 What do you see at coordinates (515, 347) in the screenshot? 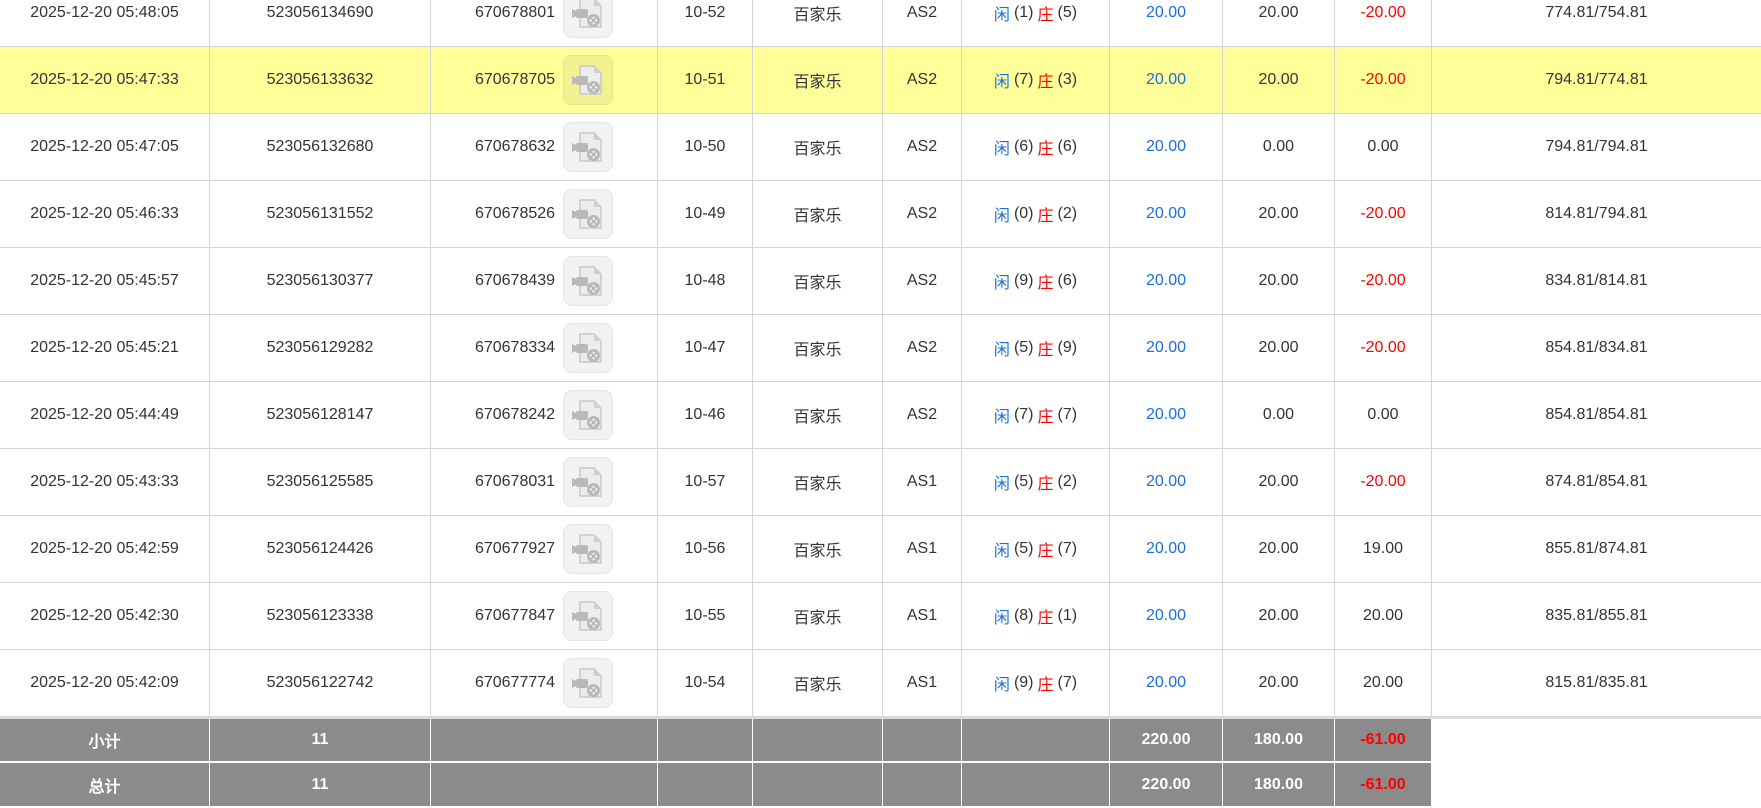
I see `game-round-id: 670678334` at bounding box center [515, 347].